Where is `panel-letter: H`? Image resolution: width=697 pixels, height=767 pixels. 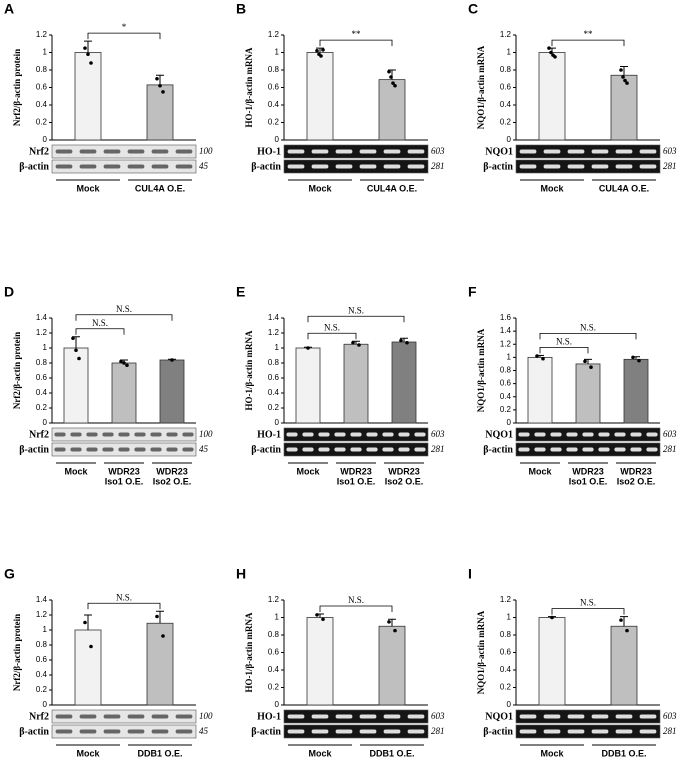
panel-letter: H is located at coordinates (241, 574).